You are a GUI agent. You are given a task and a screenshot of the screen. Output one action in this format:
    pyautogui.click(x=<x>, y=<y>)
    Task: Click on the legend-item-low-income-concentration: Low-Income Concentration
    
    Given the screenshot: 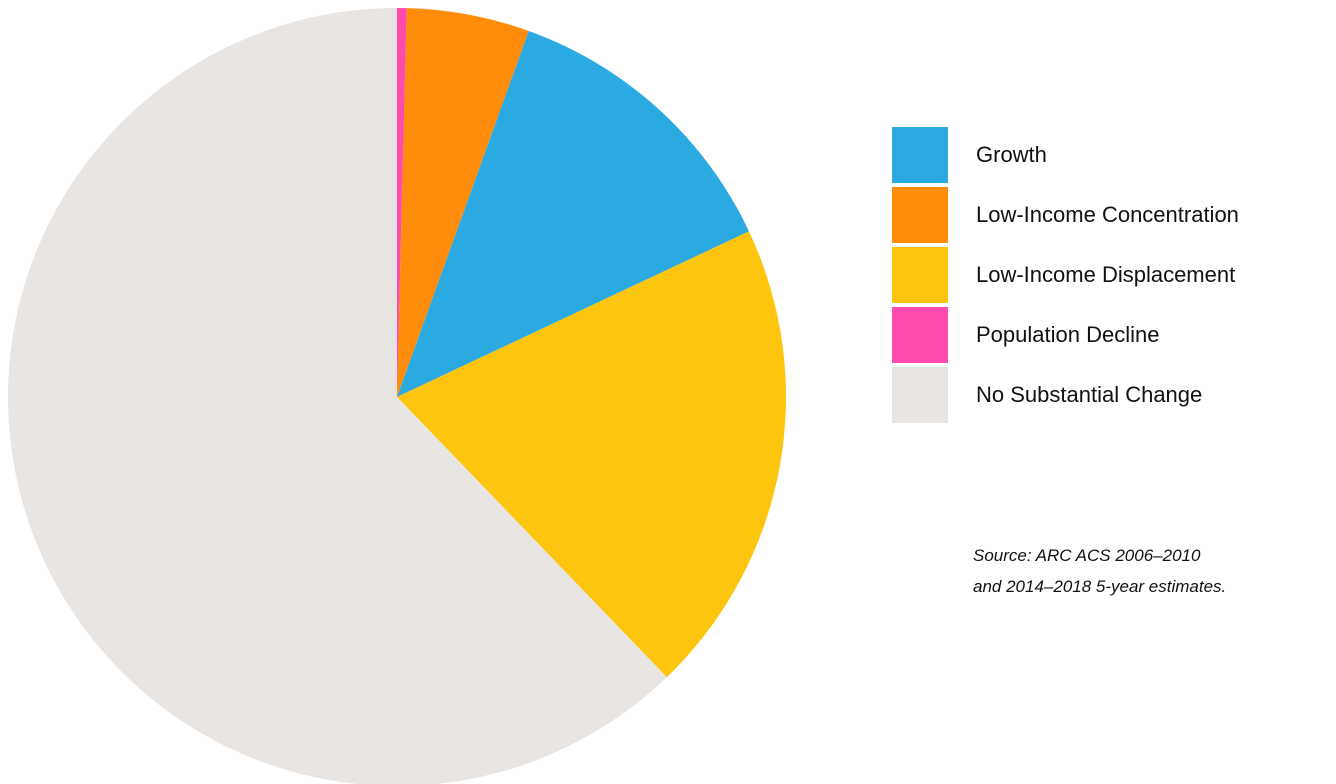 What is the action you would take?
    pyautogui.click(x=1112, y=215)
    